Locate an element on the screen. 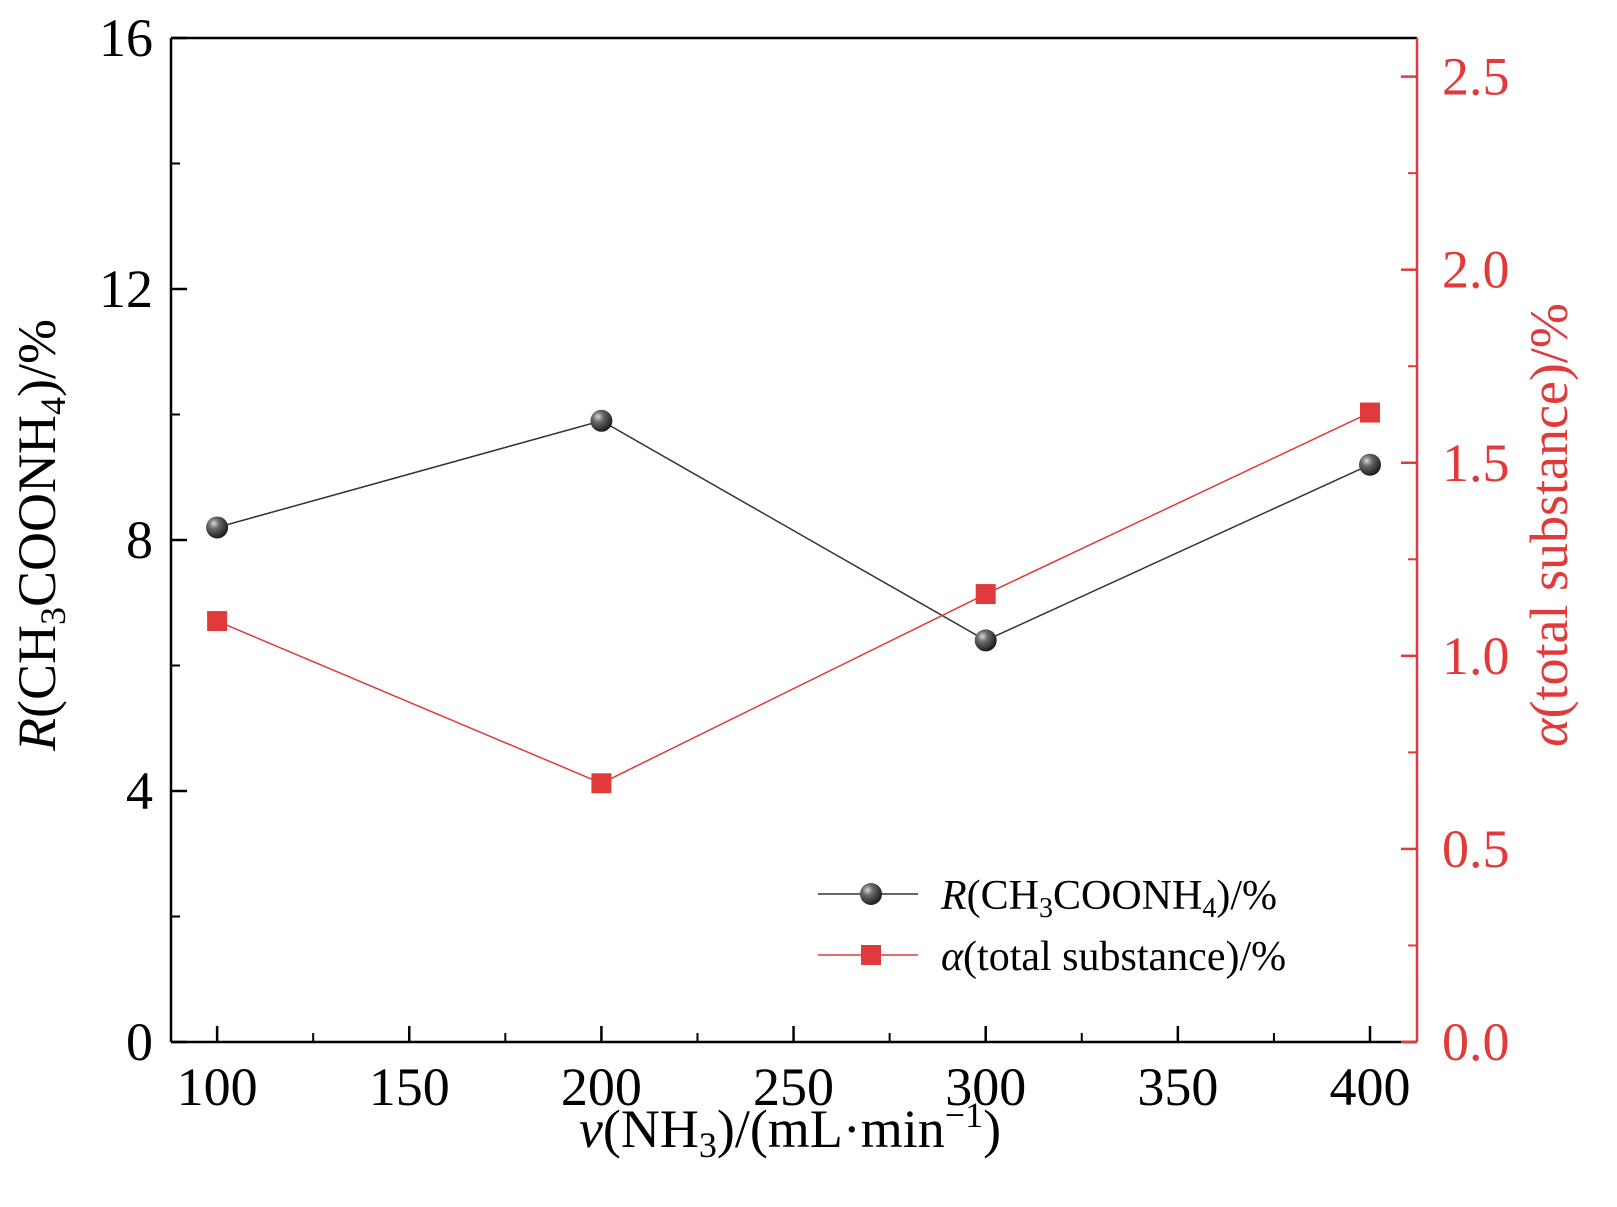  left-tick-label: 12 is located at coordinates (126, 289).